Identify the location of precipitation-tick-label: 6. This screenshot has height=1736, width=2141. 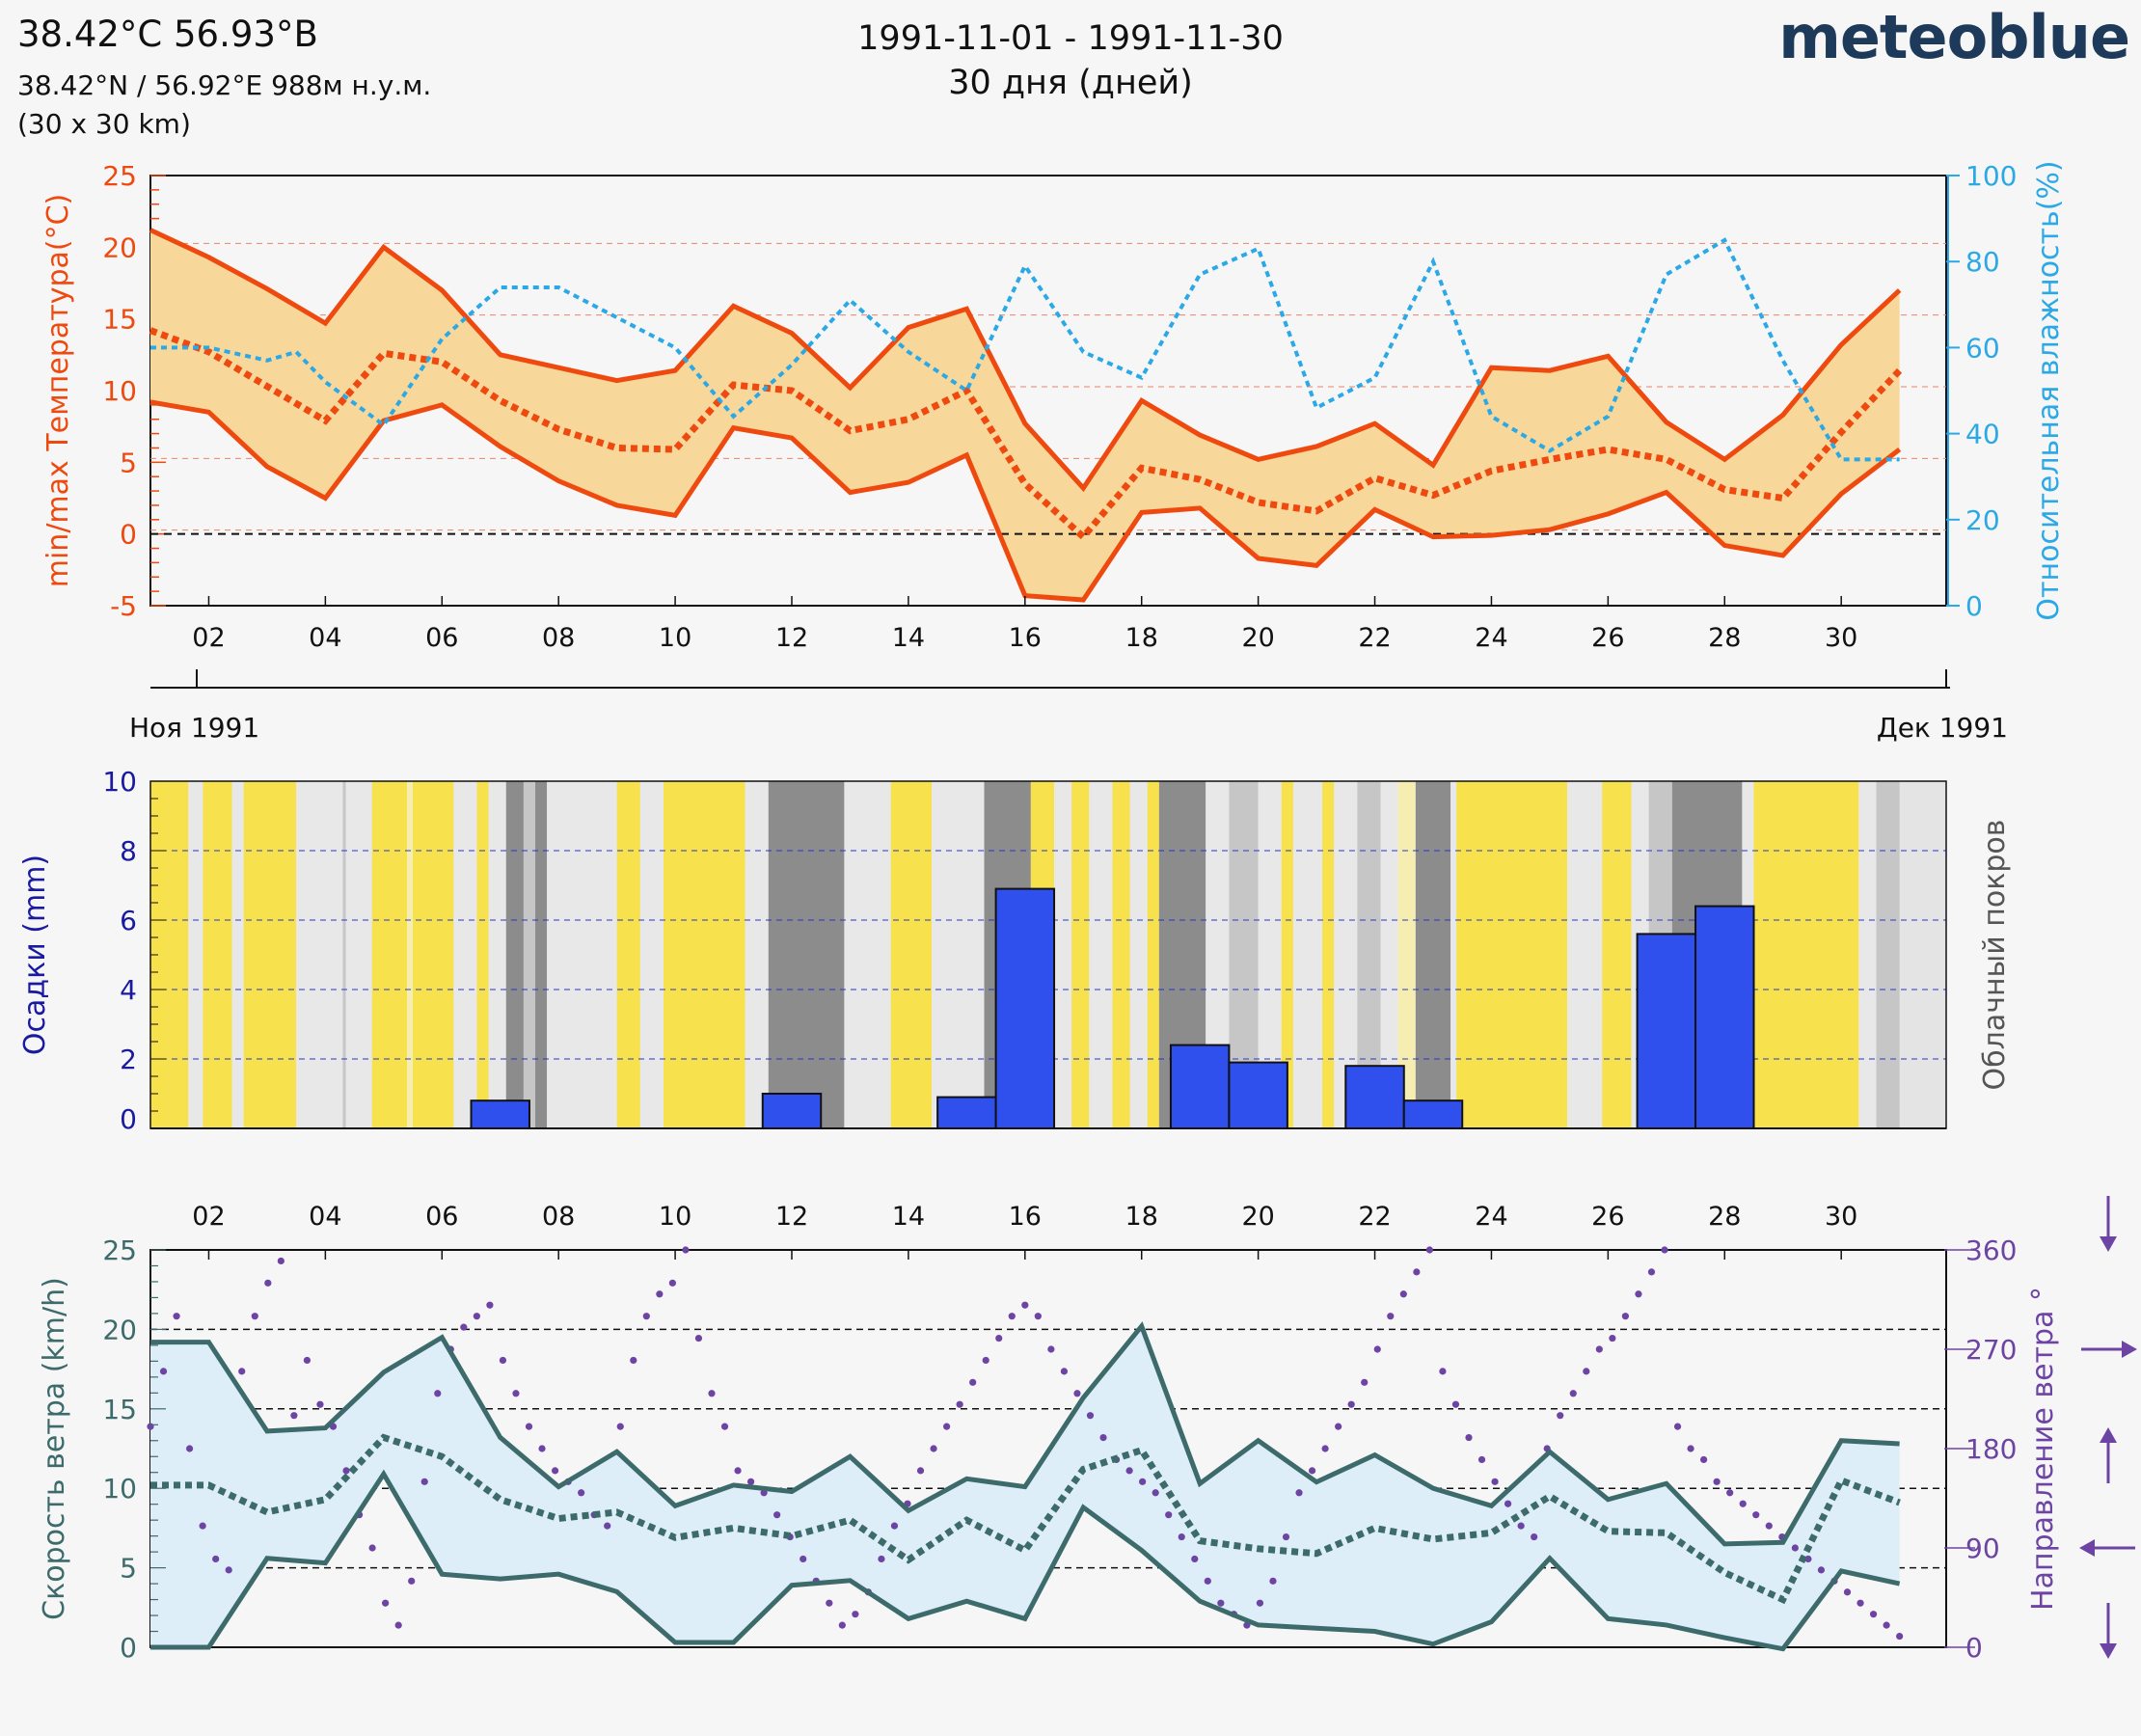
(129, 920).